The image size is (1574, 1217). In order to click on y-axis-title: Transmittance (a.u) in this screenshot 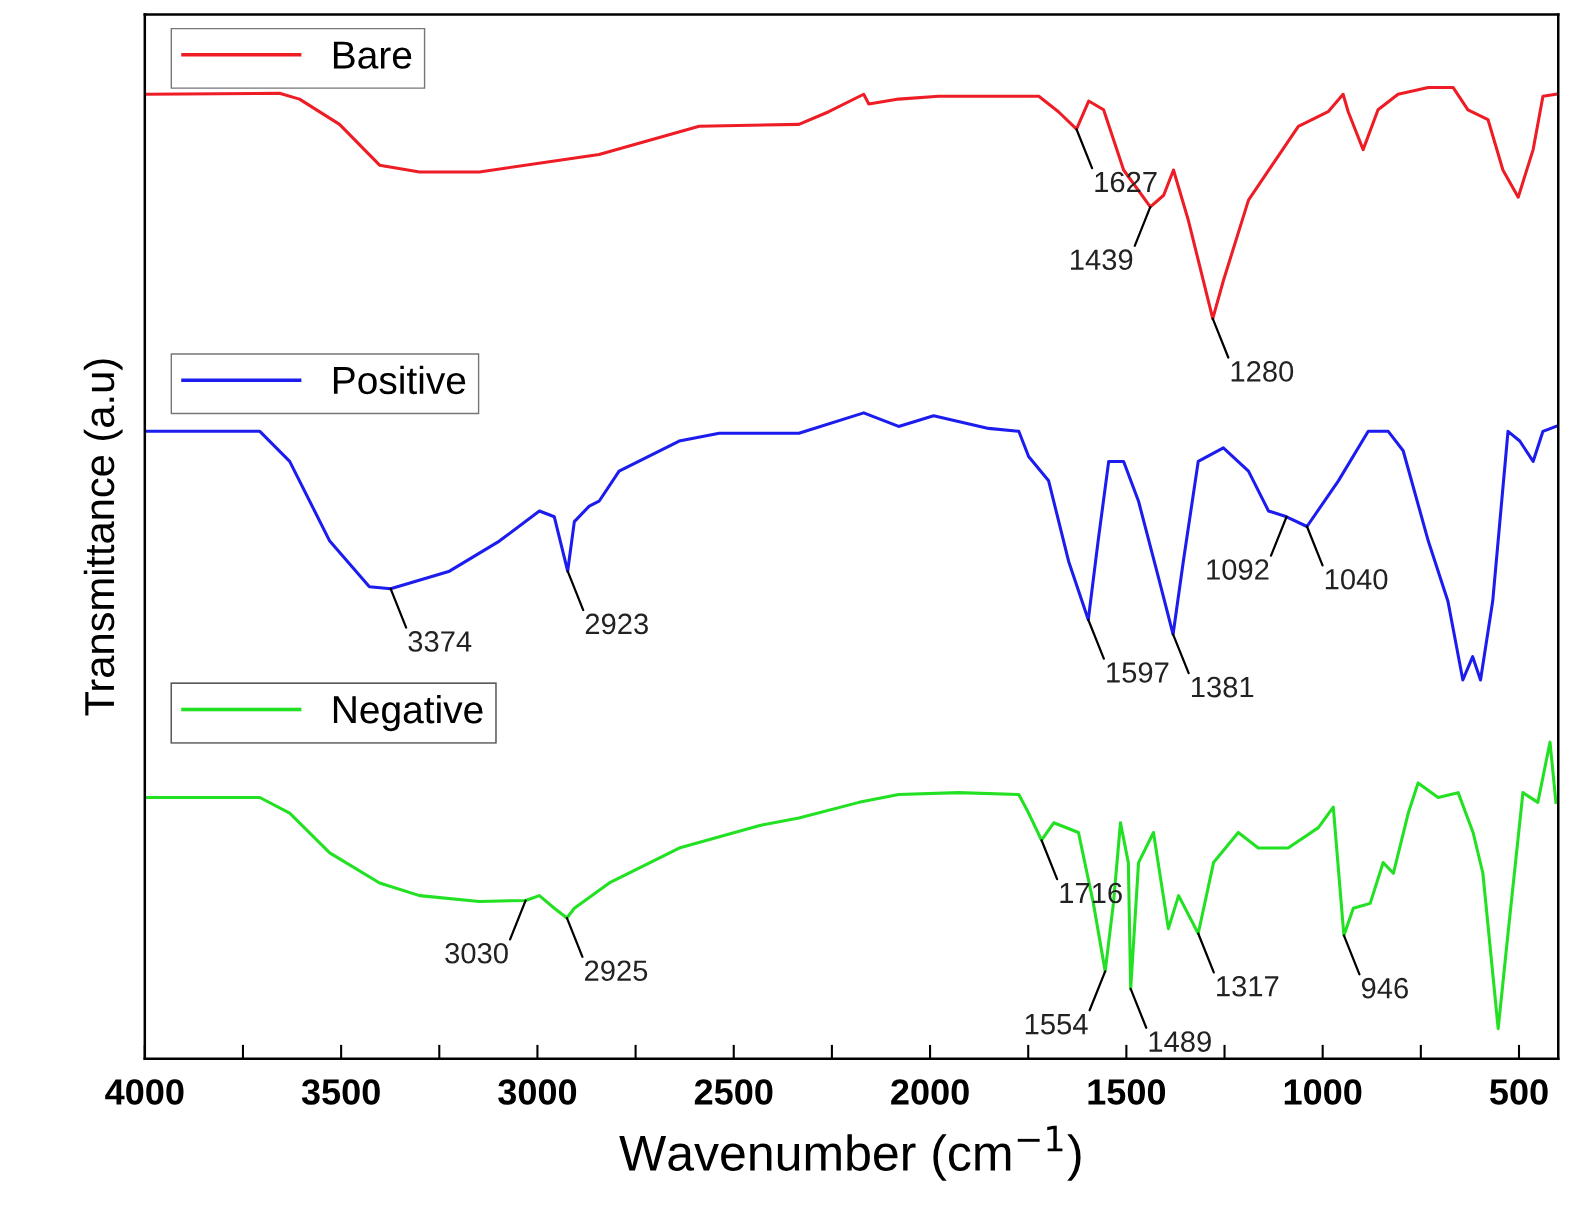, I will do `click(103, 537)`.